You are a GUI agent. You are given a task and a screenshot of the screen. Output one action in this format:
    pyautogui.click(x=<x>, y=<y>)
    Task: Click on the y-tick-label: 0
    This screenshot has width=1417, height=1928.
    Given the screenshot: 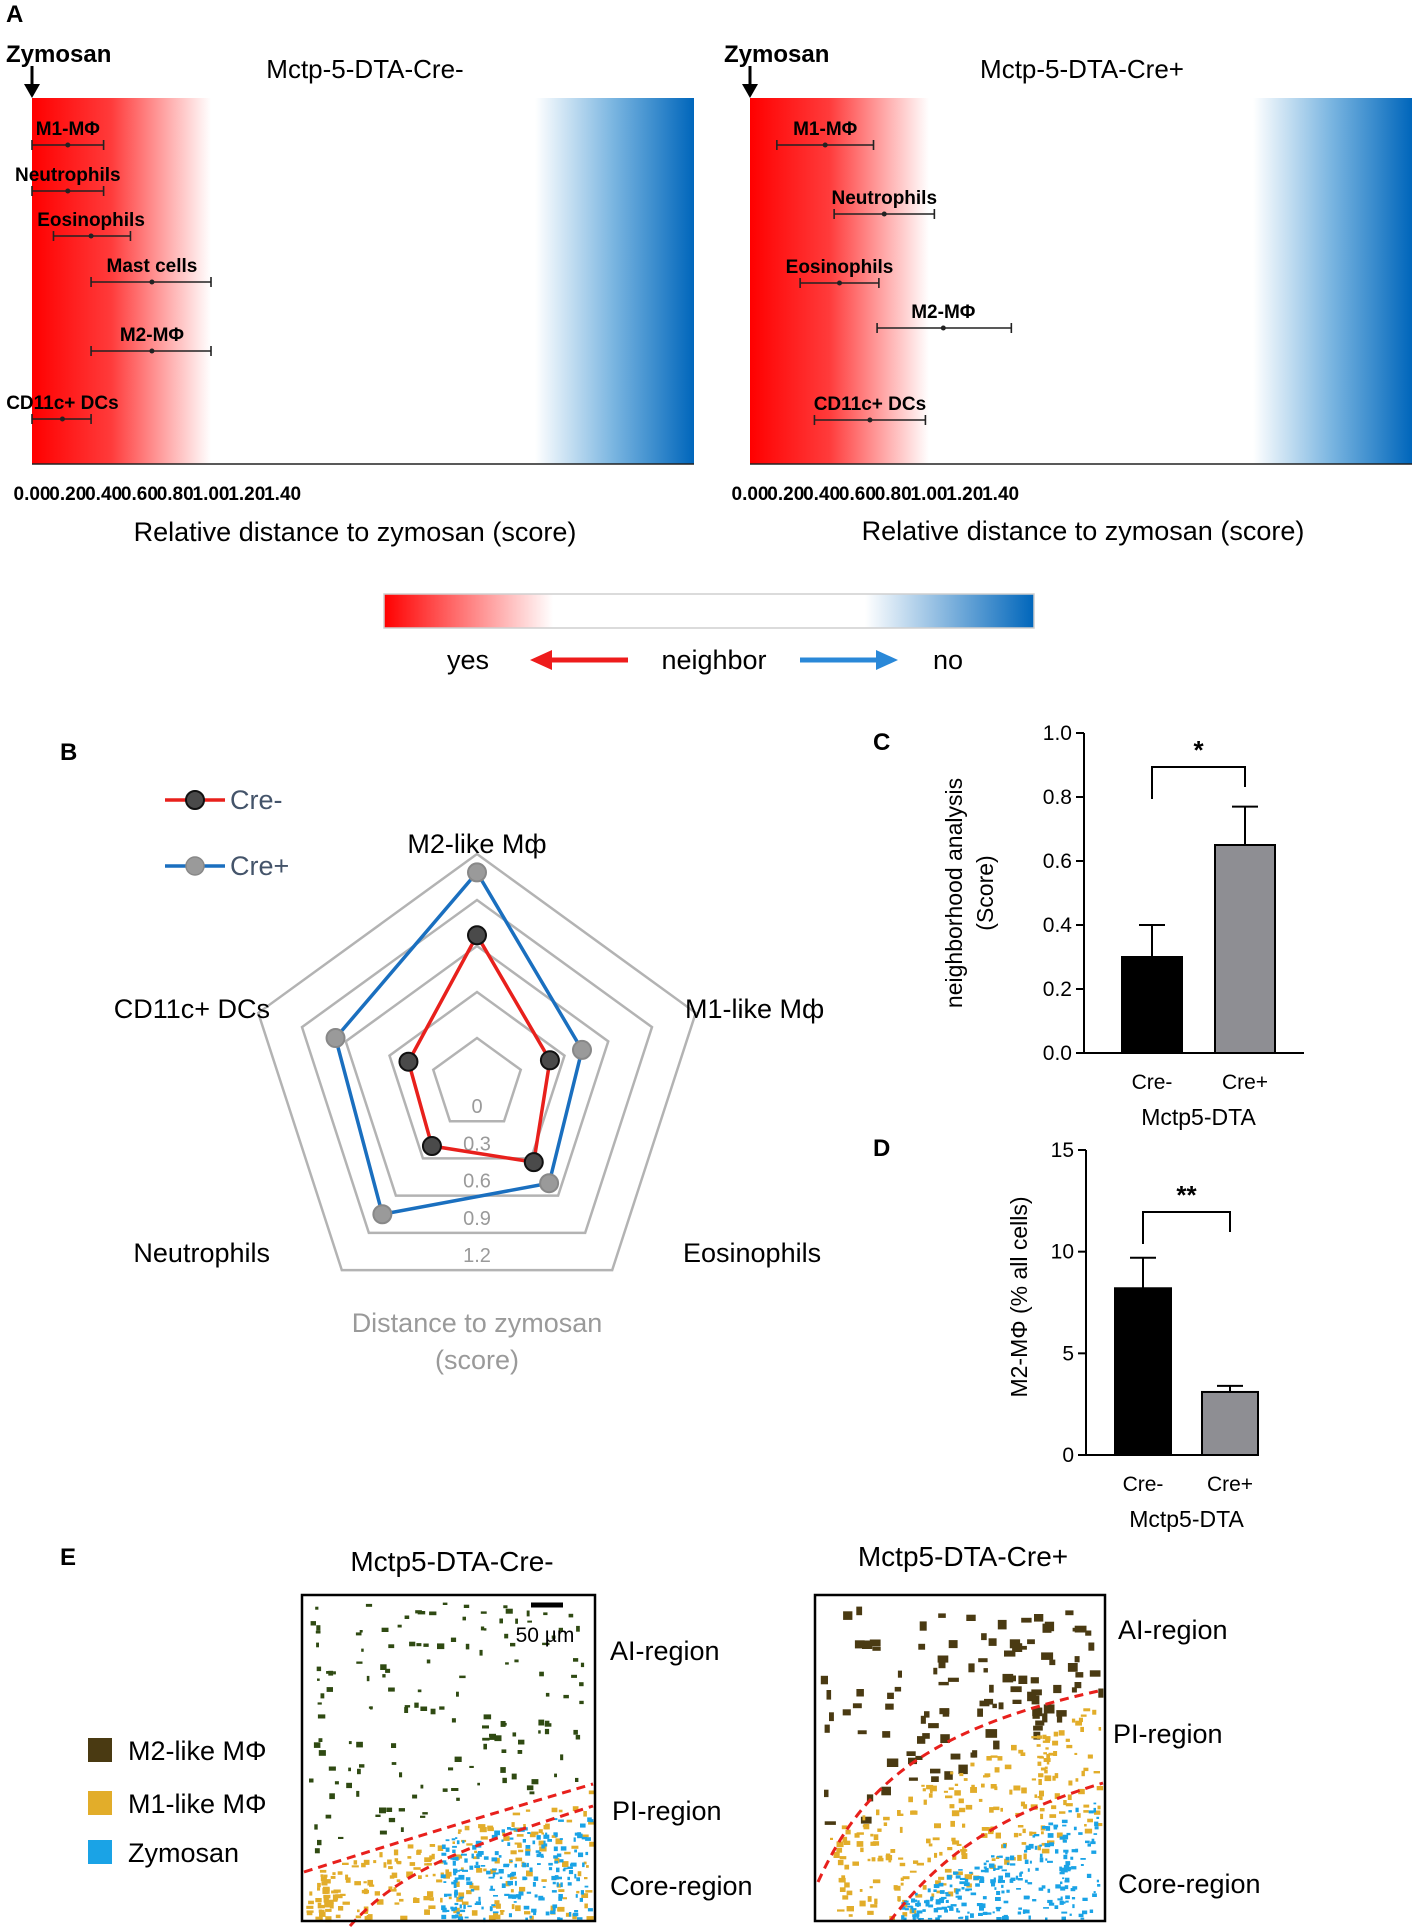 What is the action you would take?
    pyautogui.click(x=1068, y=1455)
    